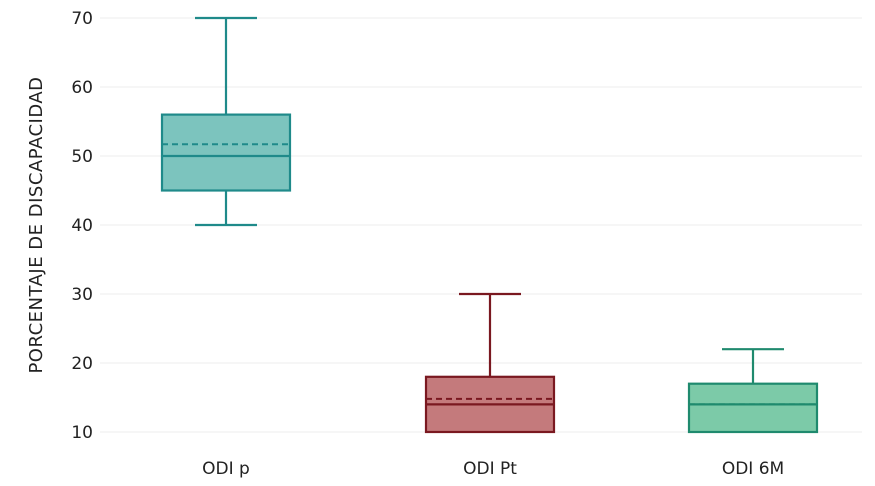 Image resolution: width=875 pixels, height=486 pixels. Describe the element at coordinates (82, 19) in the screenshot. I see `y-tick-label: 70` at that location.